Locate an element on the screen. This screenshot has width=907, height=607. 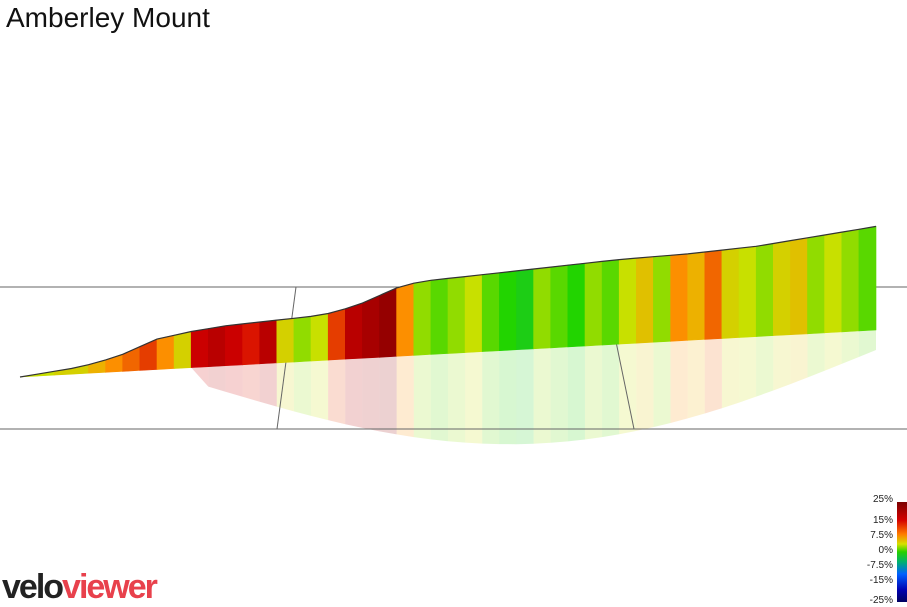
chart-title: Amberley Mount is located at coordinates (108, 17).